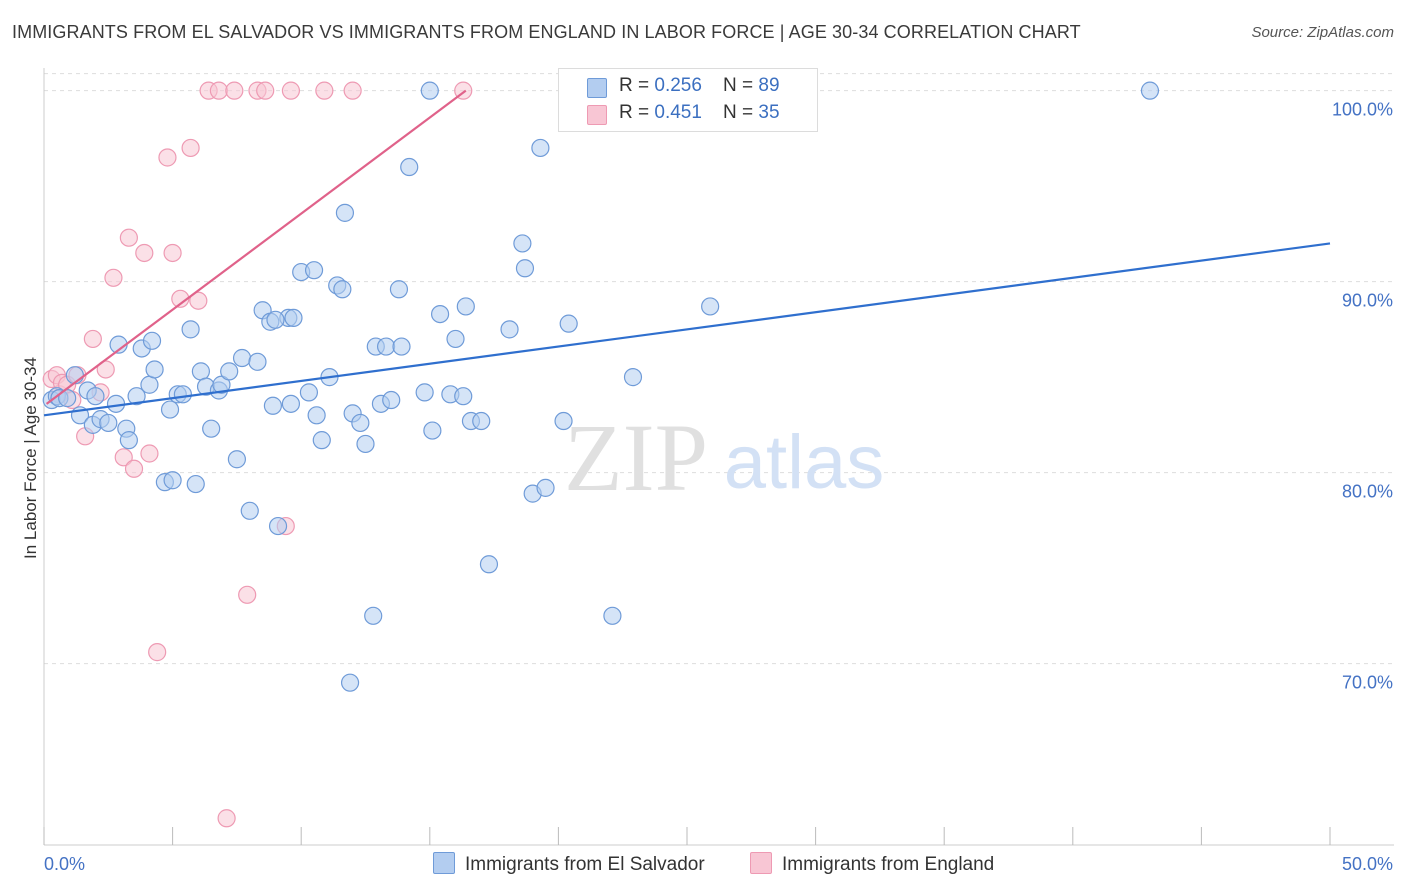 The height and width of the screenshot is (892, 1406). Describe the element at coordinates (1367, 683) in the screenshot. I see `y-tick-label: 70.0%` at that location.